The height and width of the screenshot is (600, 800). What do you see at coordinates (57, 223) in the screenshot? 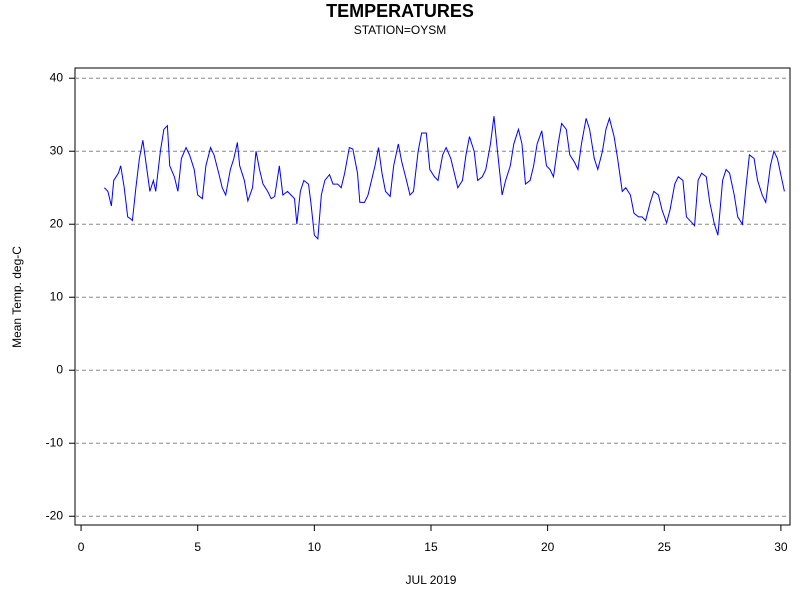
I see `y-tick-label: 20` at bounding box center [57, 223].